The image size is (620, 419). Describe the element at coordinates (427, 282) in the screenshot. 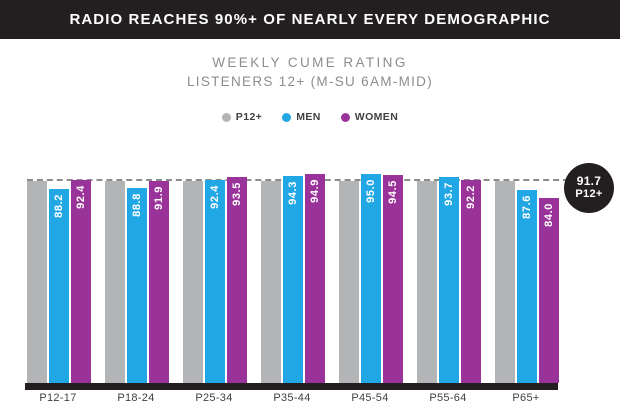

I see `bar-p12-p5564` at that location.